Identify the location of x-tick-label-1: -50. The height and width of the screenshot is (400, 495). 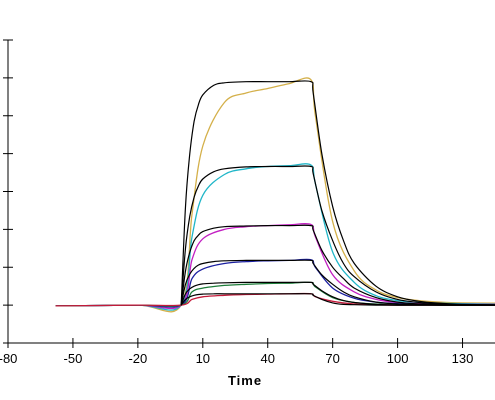
(73, 358).